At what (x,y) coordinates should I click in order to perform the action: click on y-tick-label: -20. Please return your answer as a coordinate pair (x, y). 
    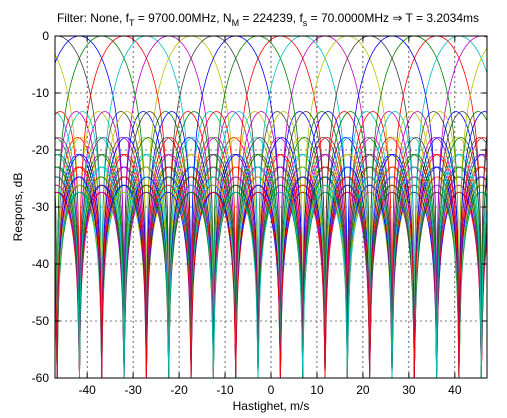
    Looking at the image, I should click on (41, 150).